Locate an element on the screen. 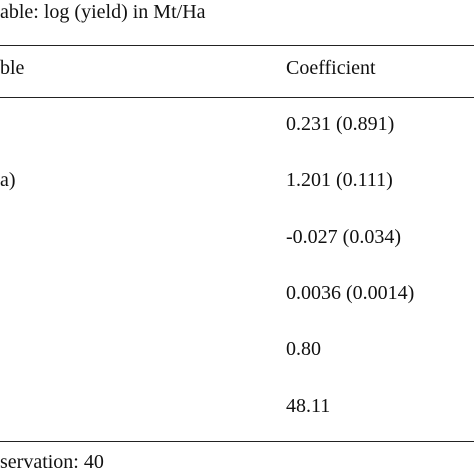 Image resolution: width=474 pixels, height=474 pixels. bottom-rule is located at coordinates (237, 441).